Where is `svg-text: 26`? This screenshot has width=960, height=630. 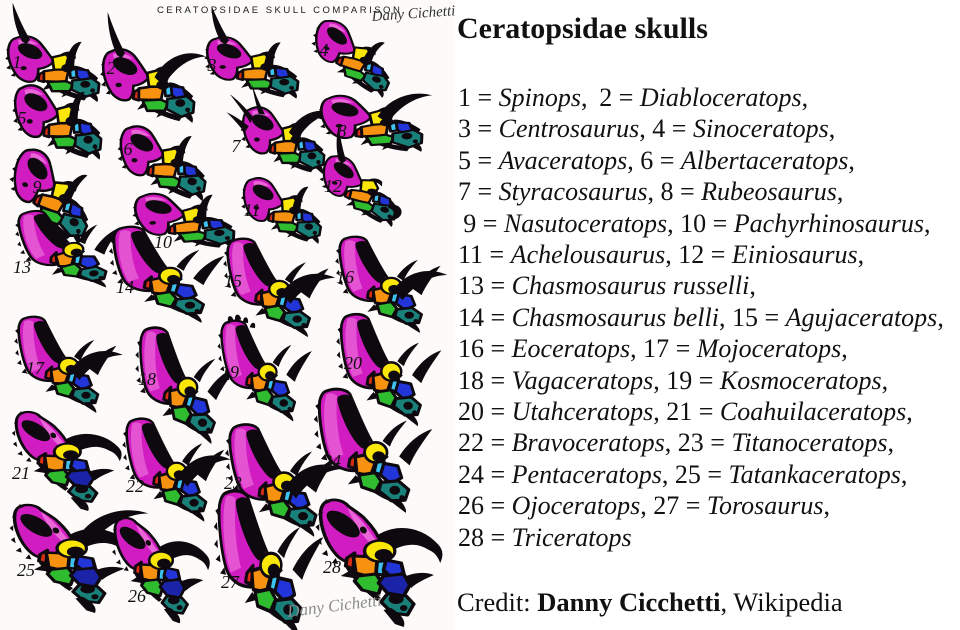 svg-text: 26 is located at coordinates (137, 596).